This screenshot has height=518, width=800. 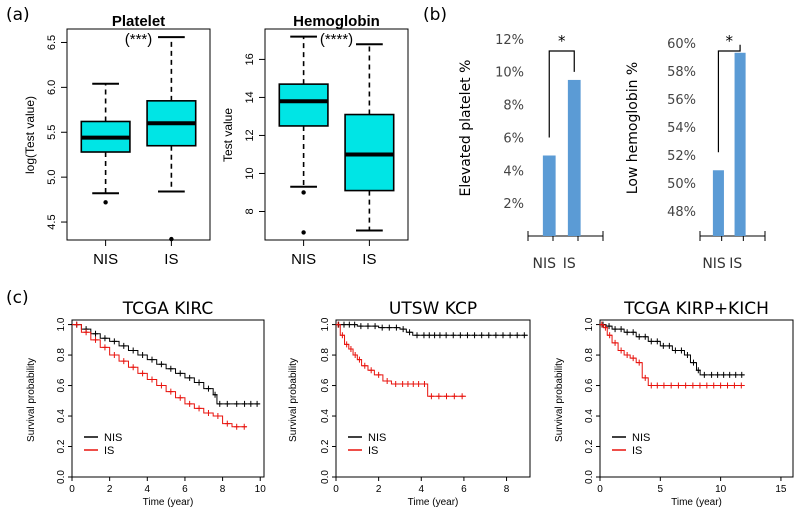 I want to click on platelet-xtick-label: NIS, so click(x=105, y=259).